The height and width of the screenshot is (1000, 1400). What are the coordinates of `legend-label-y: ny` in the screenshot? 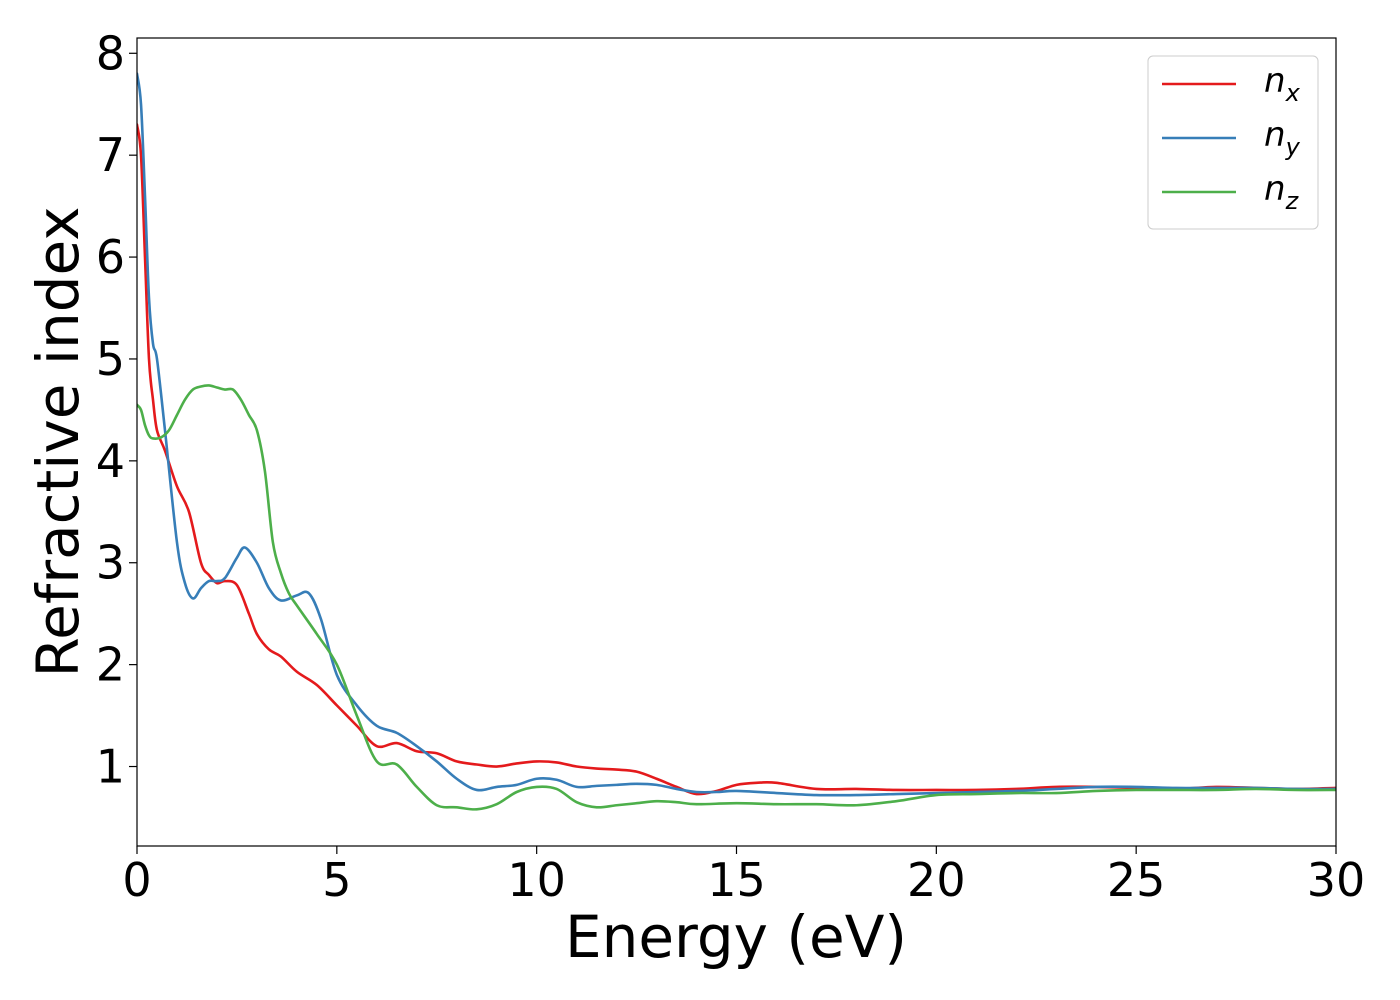 It's located at (1282, 138).